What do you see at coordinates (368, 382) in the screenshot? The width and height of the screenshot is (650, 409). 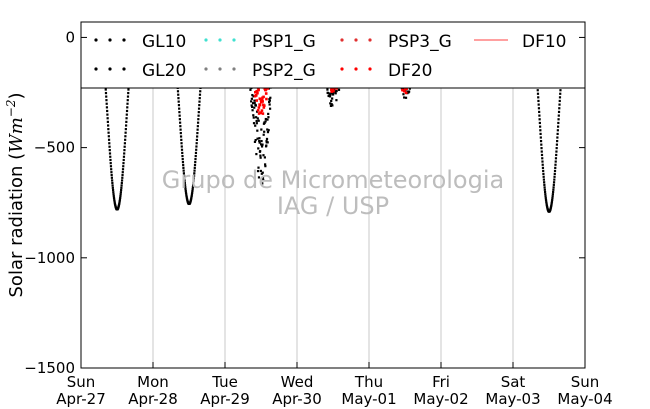 I see `x-tick-label-weekday: Thu` at bounding box center [368, 382].